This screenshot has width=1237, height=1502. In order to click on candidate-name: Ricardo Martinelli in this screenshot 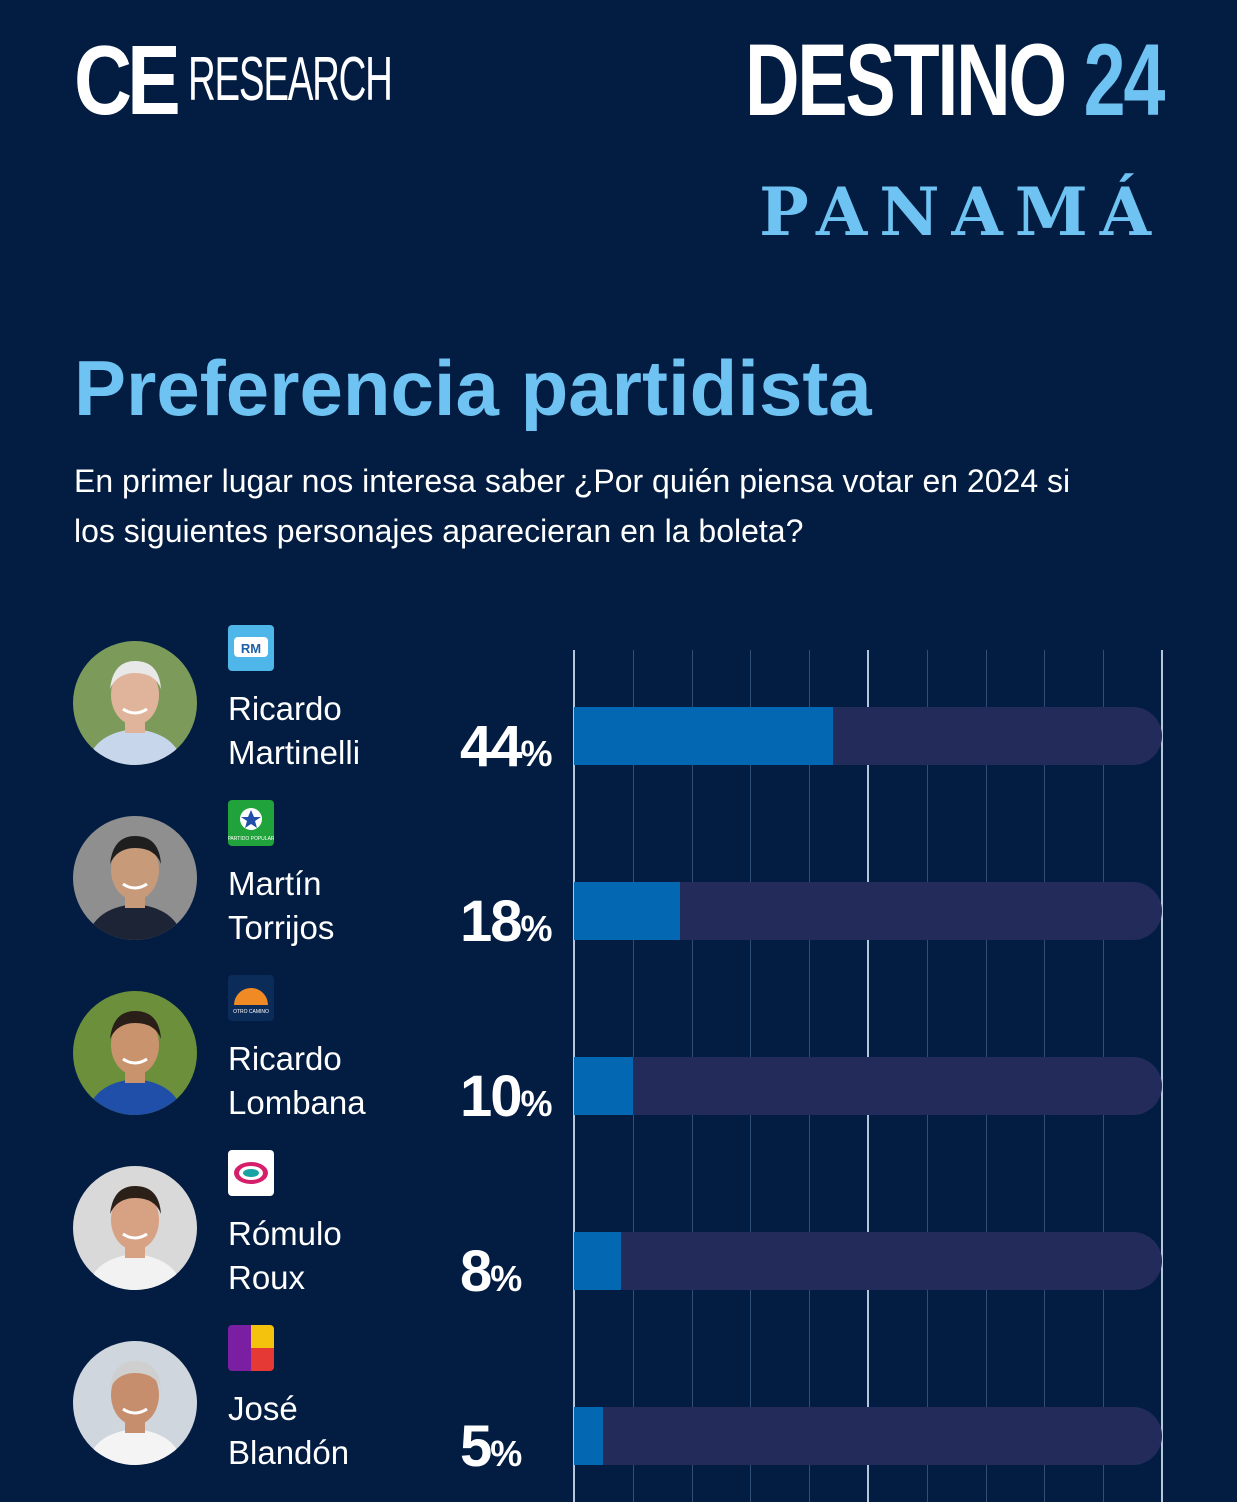, I will do `click(338, 731)`.